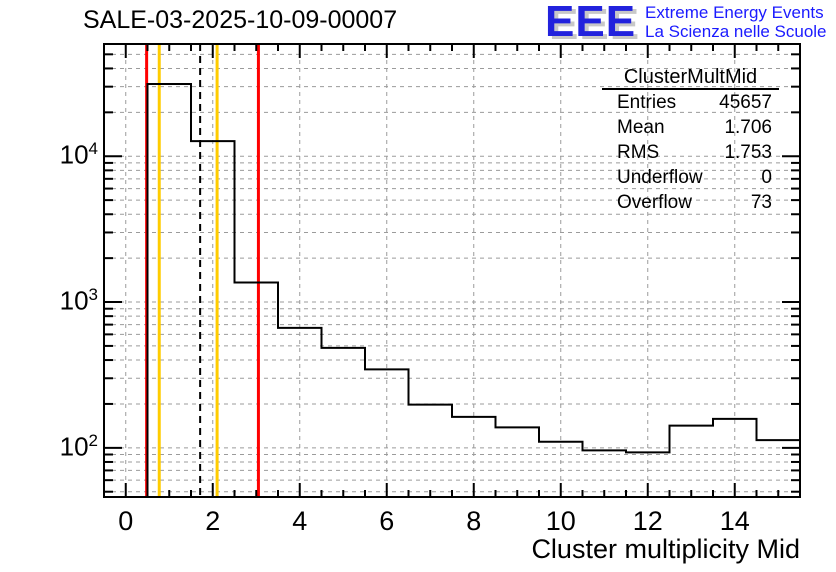 Image resolution: width=836 pixels, height=572 pixels. What do you see at coordinates (690, 78) in the screenshot?
I see `stats-title: ClusterMultMid` at bounding box center [690, 78].